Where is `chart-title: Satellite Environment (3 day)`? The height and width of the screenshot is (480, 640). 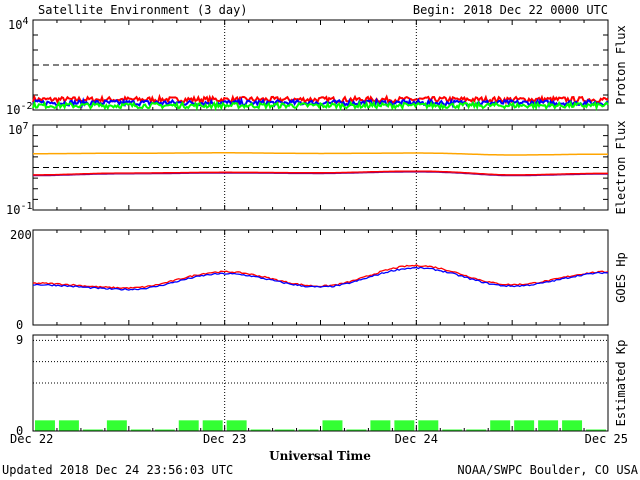
chart-title: Satellite Environment (3 day) is located at coordinates (143, 10).